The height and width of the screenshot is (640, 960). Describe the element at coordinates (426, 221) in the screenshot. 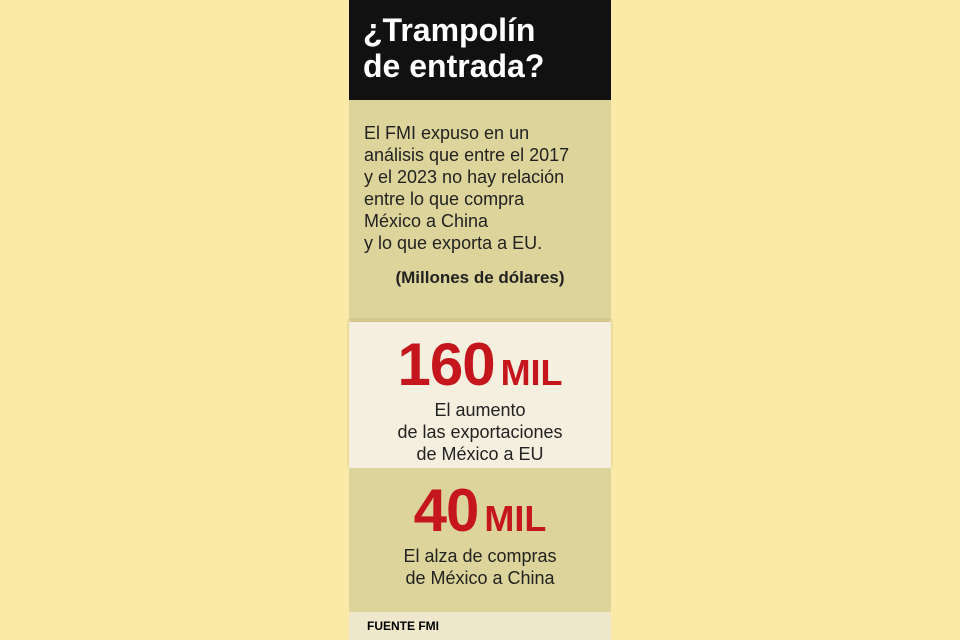

I see `intro-line: México a China` at that location.